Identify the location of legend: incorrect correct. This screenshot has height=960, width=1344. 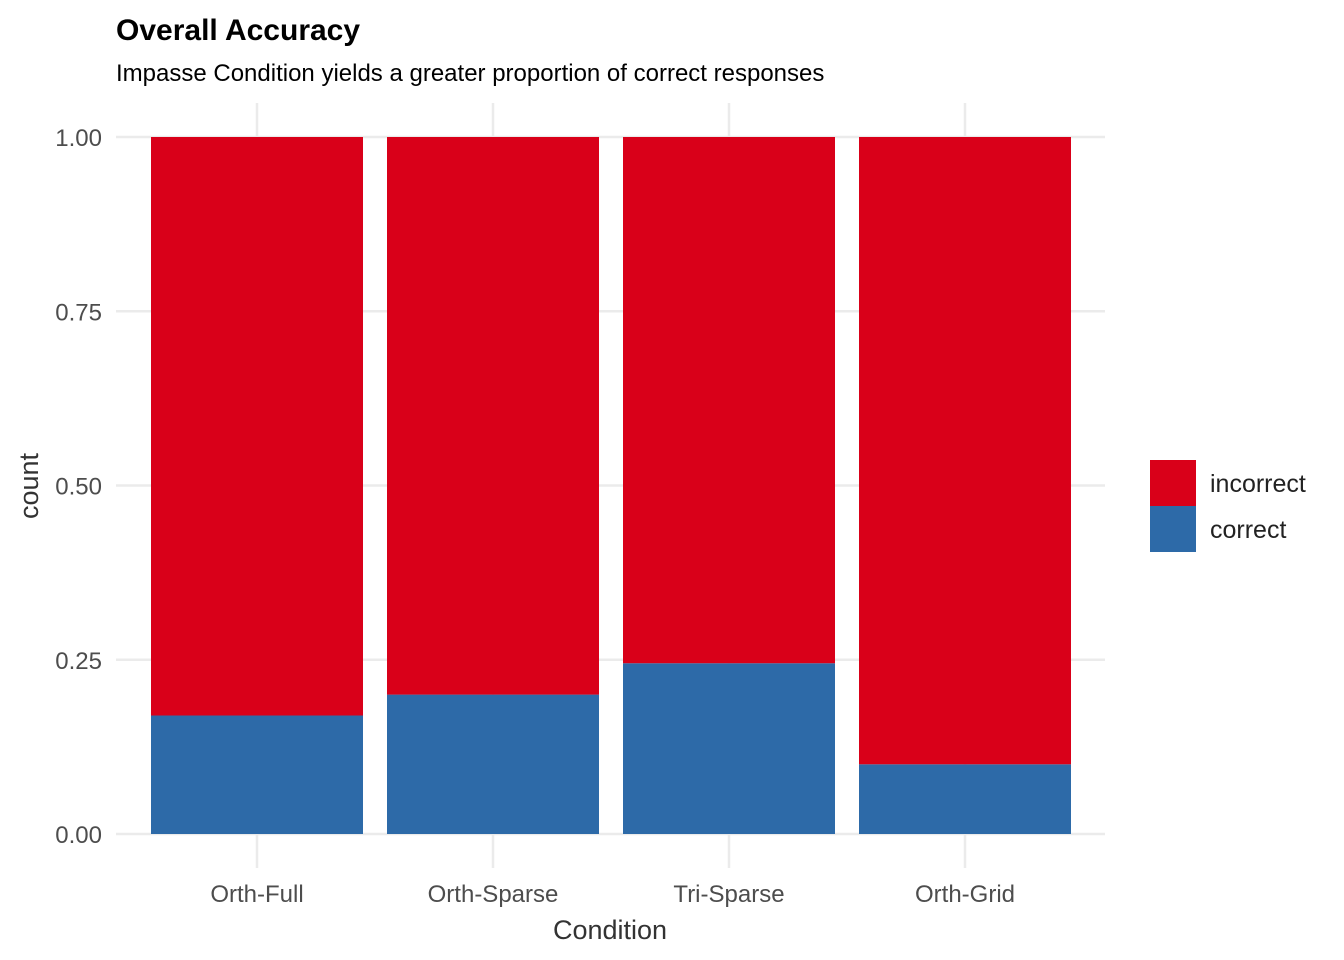
(1228, 506).